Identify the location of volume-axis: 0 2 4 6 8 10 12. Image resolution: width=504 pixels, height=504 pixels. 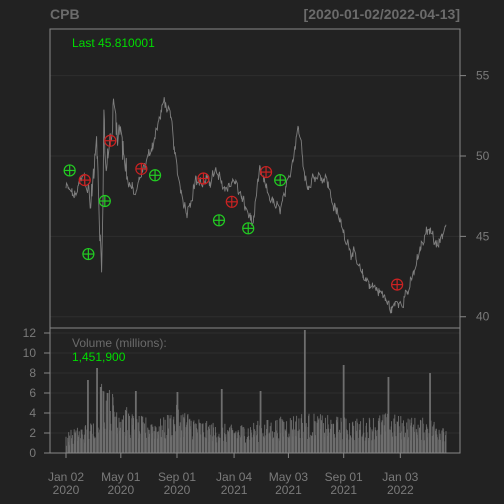
(36, 393).